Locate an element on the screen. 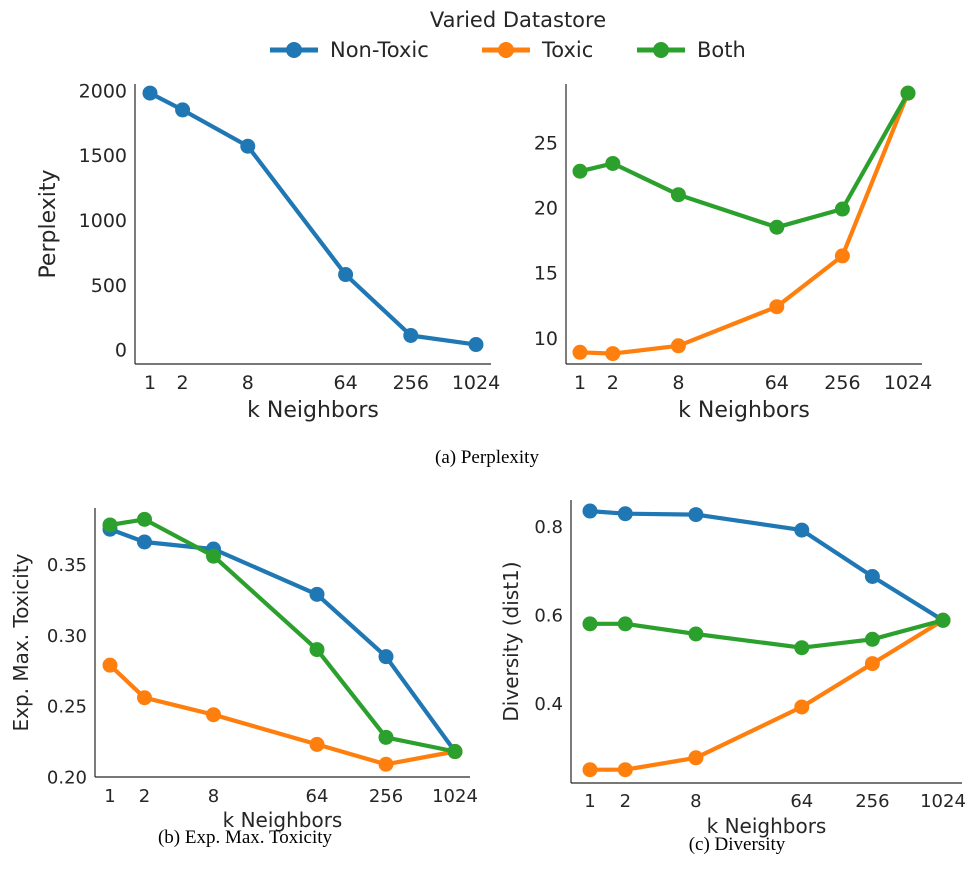 This screenshot has width=973, height=883. caption-b: (b) Exp. Max. Toxicity is located at coordinates (245, 837).